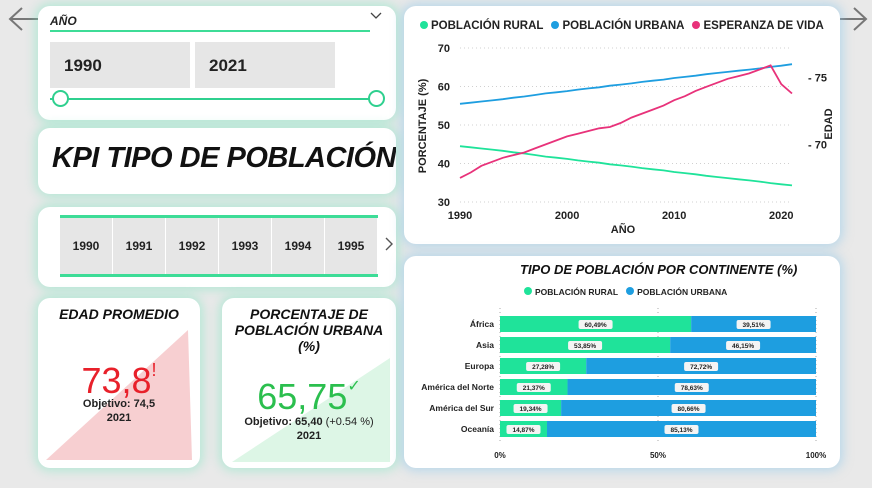  Describe the element at coordinates (623, 229) in the screenshot. I see `x-axis-label: AÑO` at that location.